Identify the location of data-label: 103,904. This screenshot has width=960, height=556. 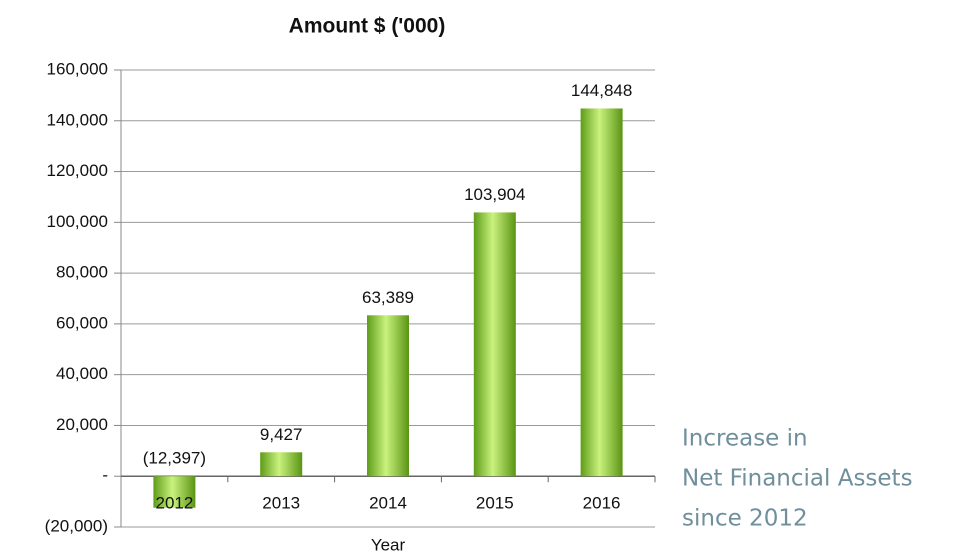
(494, 194).